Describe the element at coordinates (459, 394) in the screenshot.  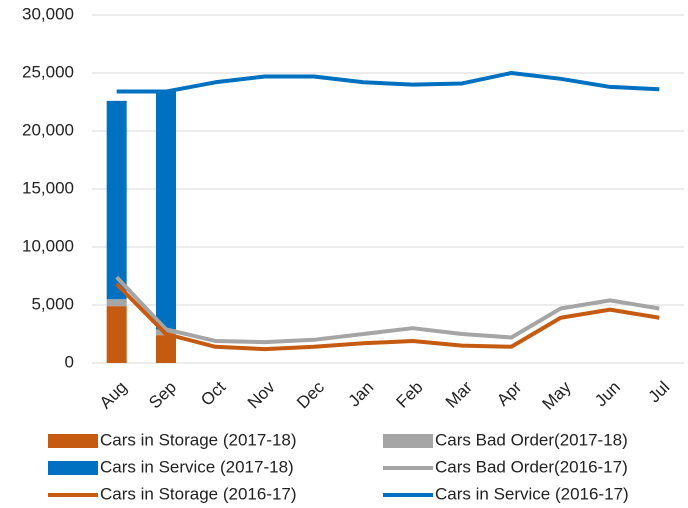
I see `x-tick-label: Mar` at that location.